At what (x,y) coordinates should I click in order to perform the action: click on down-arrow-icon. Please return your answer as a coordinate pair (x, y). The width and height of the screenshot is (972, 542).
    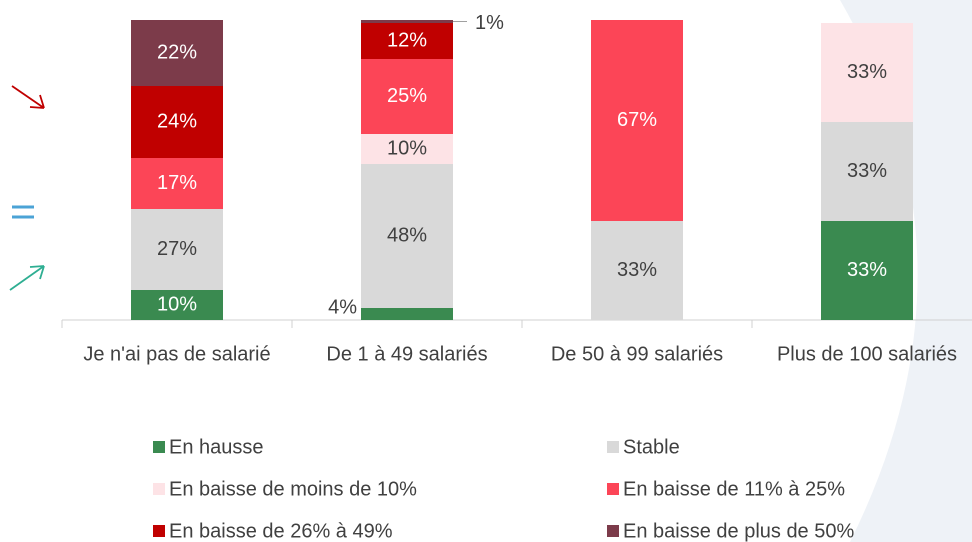
    Looking at the image, I should click on (28, 97).